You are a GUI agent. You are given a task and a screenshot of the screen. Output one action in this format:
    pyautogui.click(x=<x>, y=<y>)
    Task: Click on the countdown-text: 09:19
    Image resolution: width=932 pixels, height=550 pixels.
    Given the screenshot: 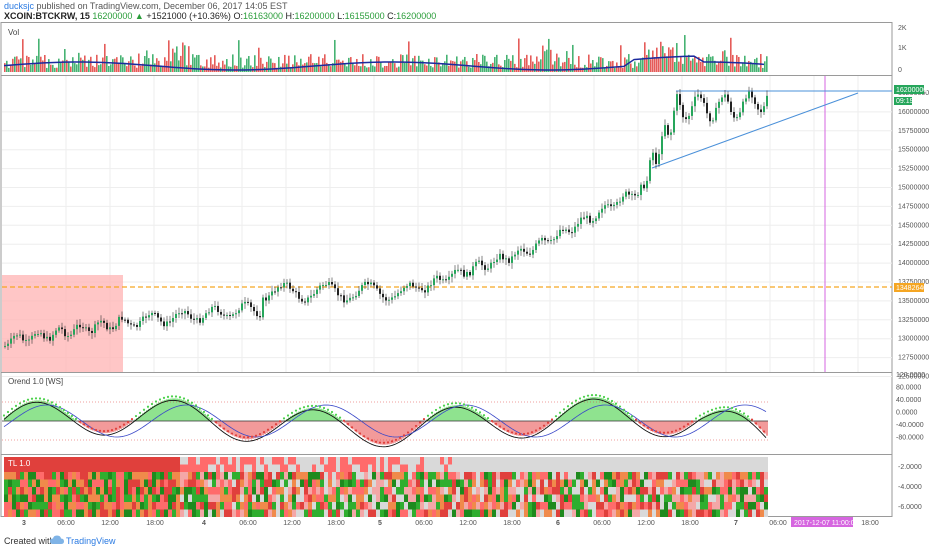 What is the action you would take?
    pyautogui.click(x=905, y=101)
    